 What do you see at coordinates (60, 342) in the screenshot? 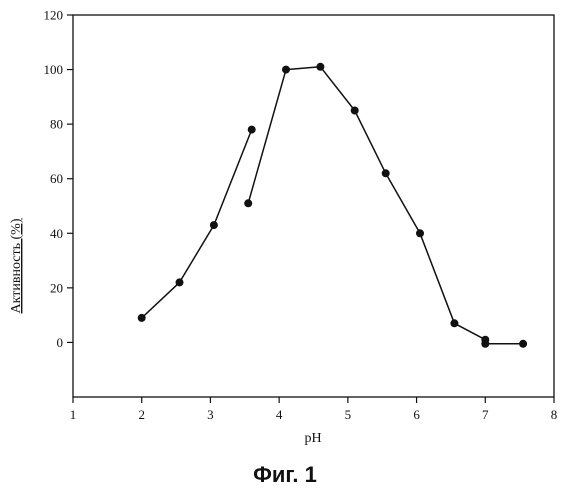
I see `y-tick-label: 0` at bounding box center [60, 342].